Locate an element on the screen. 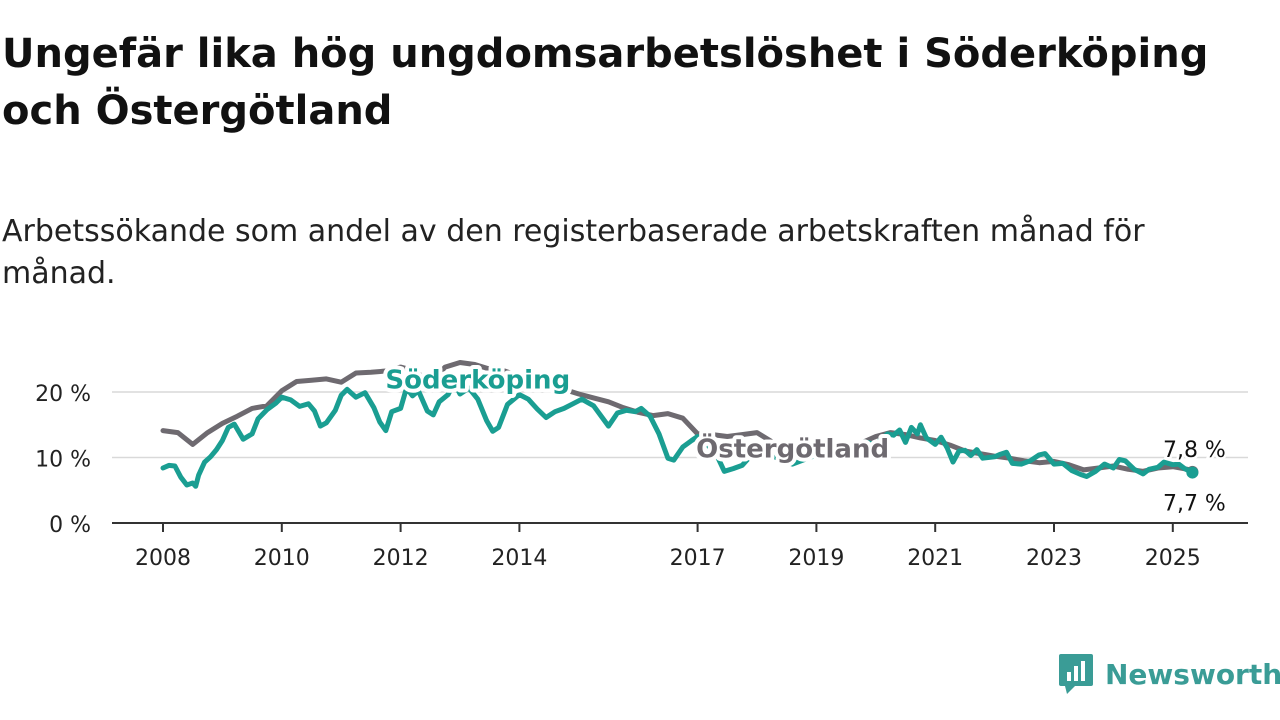 The height and width of the screenshot is (720, 1280). newsworthy-brand: Newsworthy is located at coordinates (1169, 674).